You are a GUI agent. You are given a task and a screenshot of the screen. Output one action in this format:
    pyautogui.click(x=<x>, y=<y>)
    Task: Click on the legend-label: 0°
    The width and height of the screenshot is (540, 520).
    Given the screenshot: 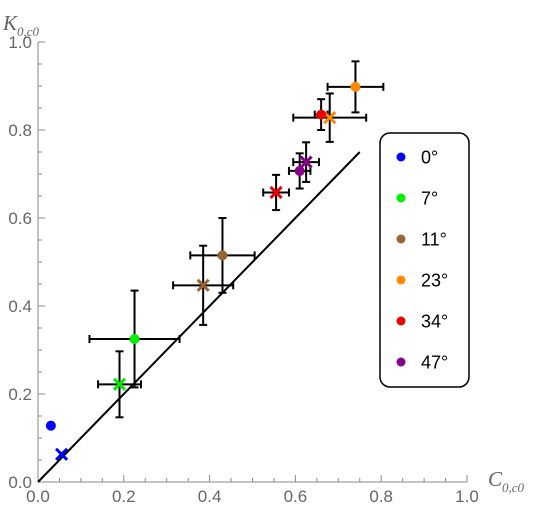 What is the action you would take?
    pyautogui.click(x=429, y=158)
    